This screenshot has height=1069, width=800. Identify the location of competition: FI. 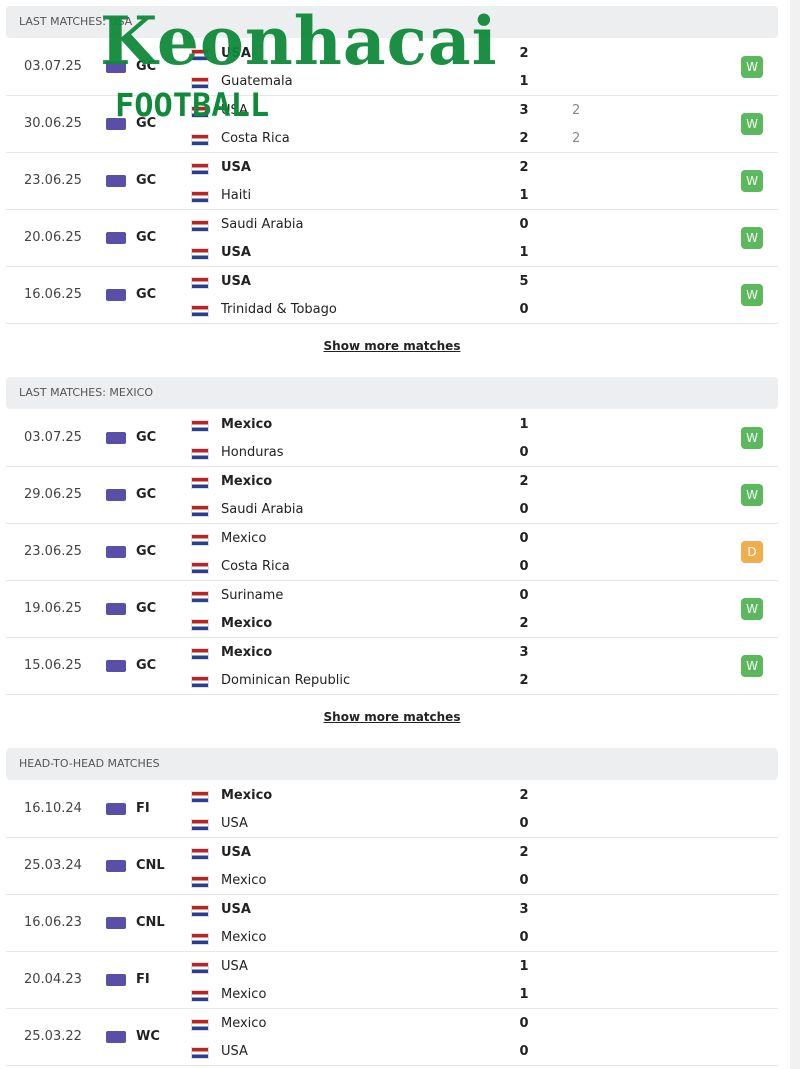
(143, 979).